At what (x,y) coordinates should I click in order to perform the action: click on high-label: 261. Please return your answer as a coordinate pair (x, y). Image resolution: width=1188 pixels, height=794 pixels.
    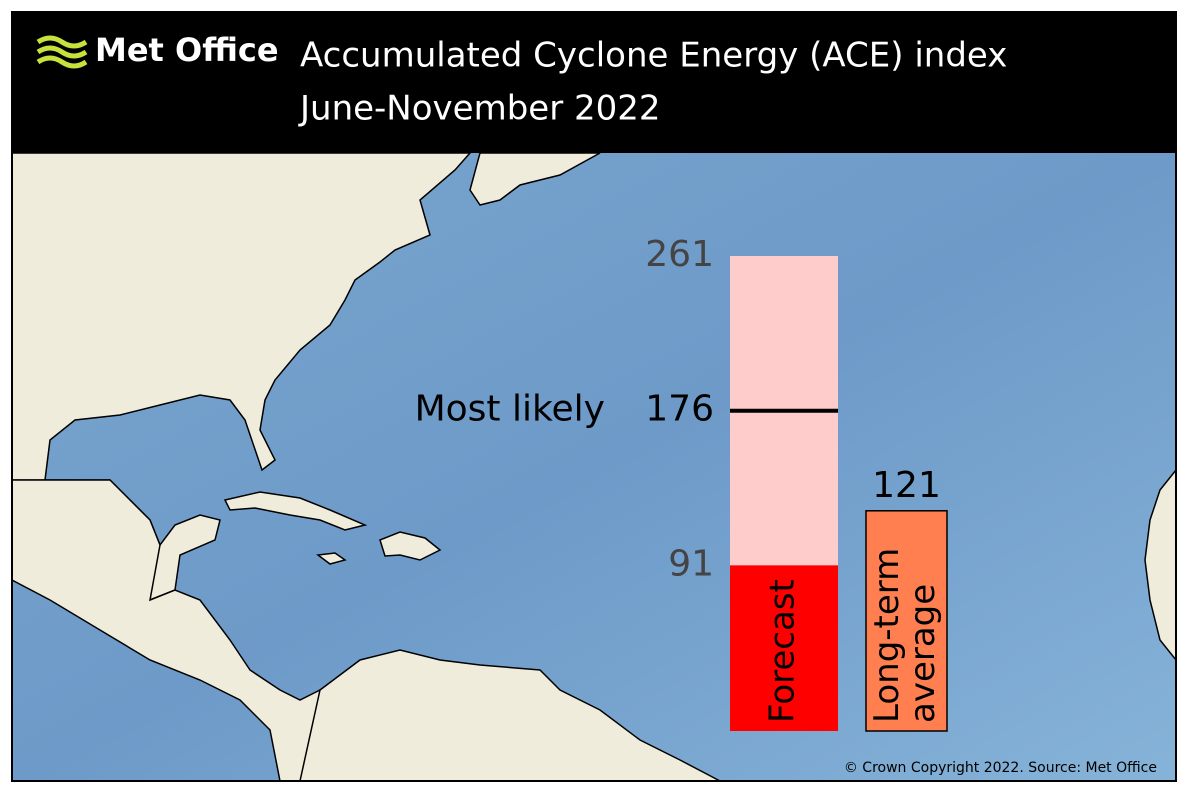
    Looking at the image, I should click on (679, 254).